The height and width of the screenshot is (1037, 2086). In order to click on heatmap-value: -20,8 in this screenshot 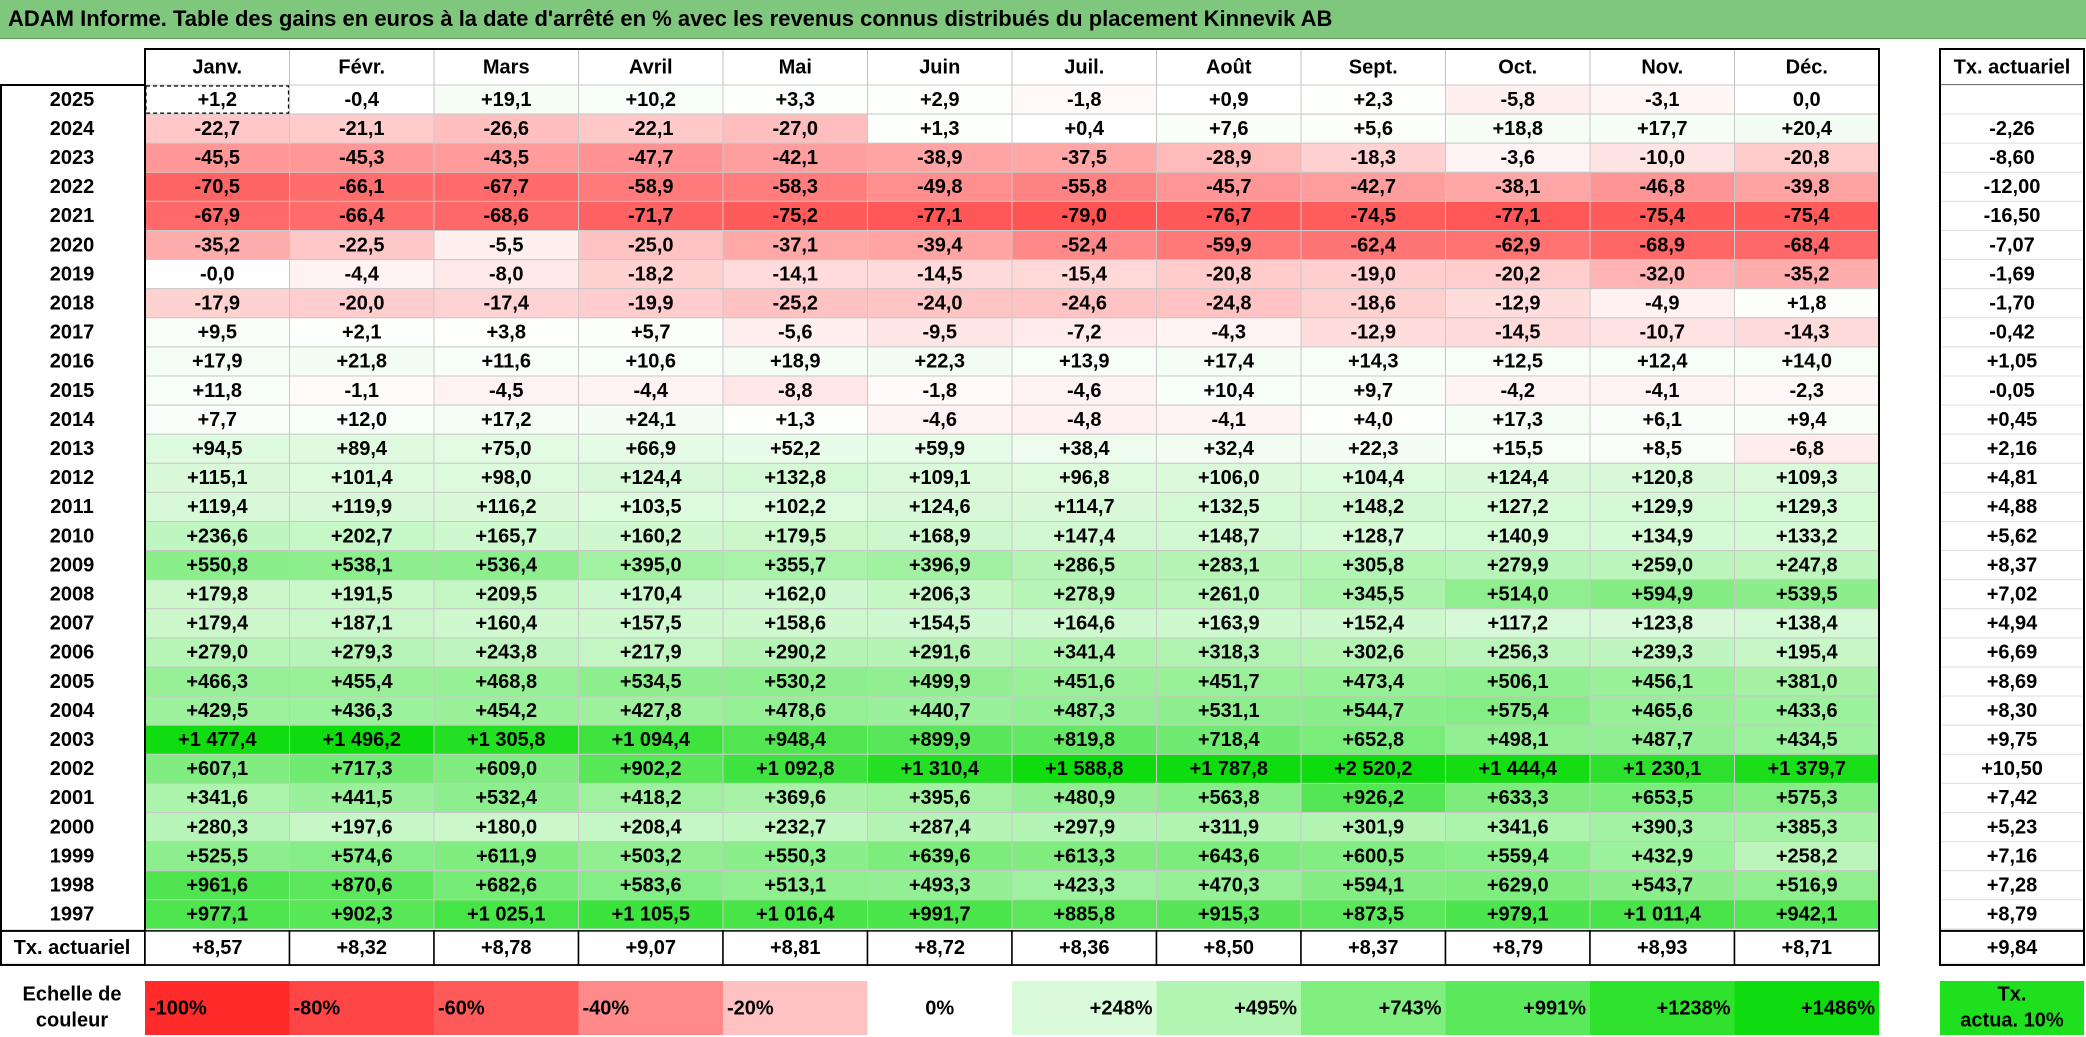, I will do `click(1807, 158)`.